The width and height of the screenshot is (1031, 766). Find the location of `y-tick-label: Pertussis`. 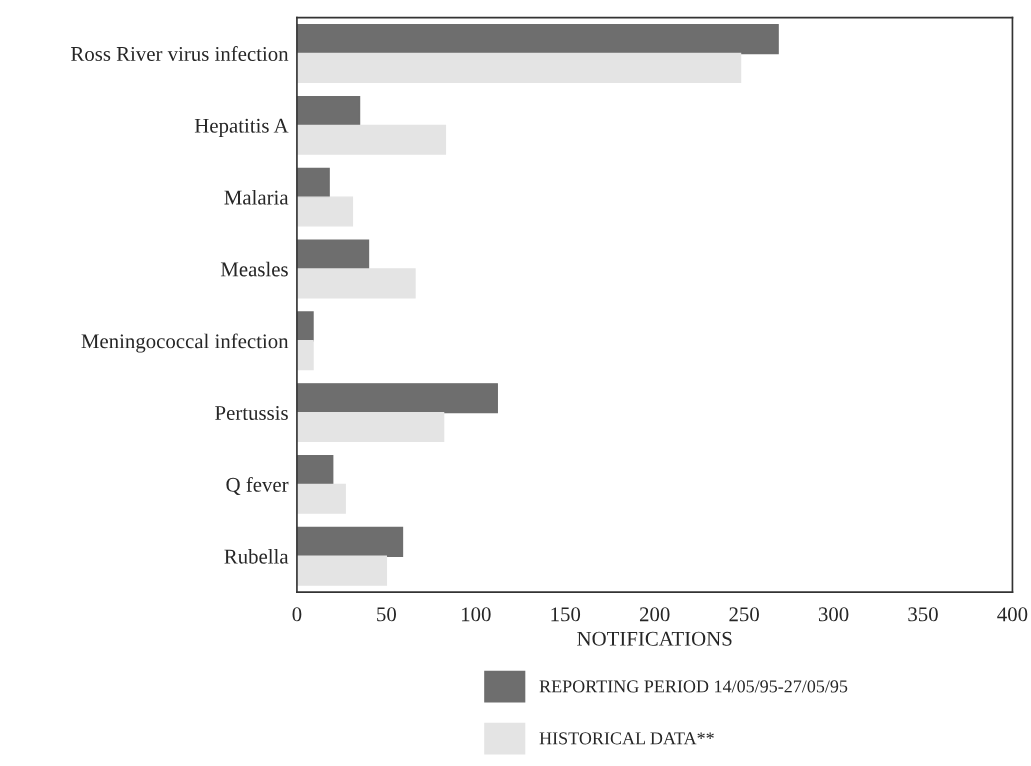

y-tick-label: Pertussis is located at coordinates (251, 413).